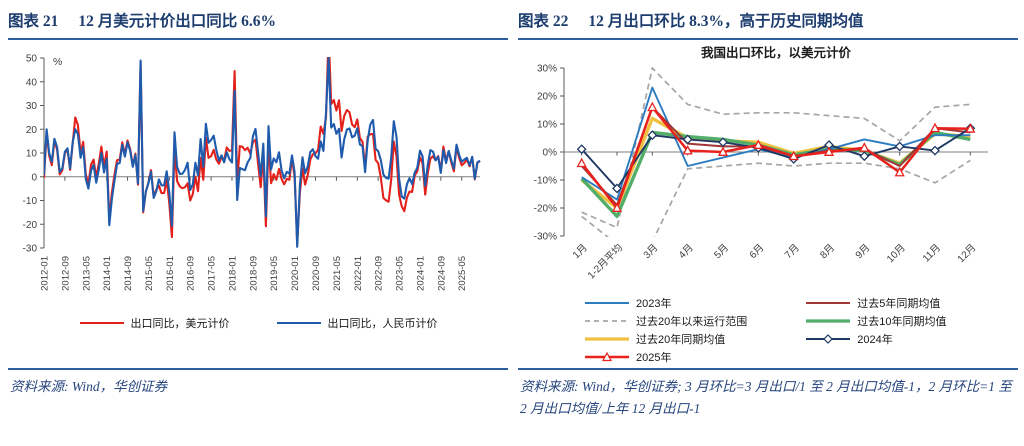 This screenshot has width=1024, height=446. Describe the element at coordinates (57, 62) in the screenshot. I see `y-axis-unit: %` at that location.